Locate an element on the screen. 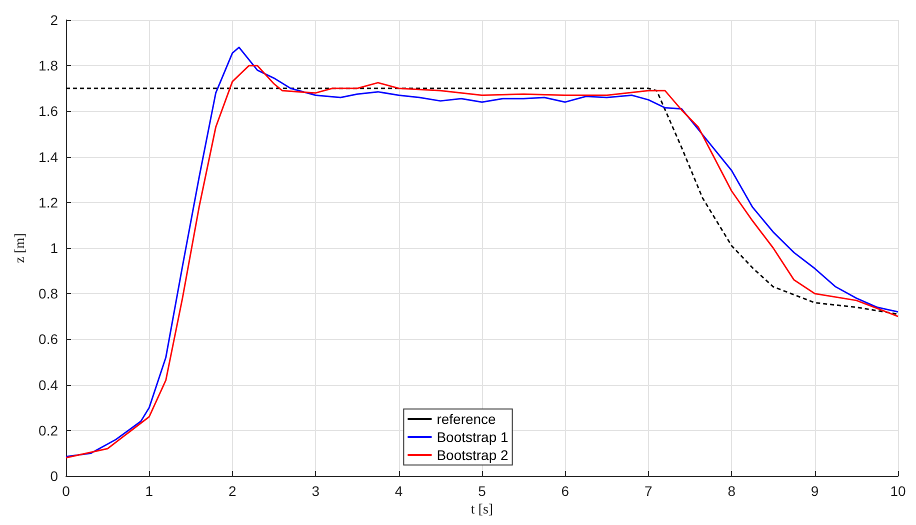 This screenshot has height=525, width=916. y-tick-label: 0.4 is located at coordinates (48, 384).